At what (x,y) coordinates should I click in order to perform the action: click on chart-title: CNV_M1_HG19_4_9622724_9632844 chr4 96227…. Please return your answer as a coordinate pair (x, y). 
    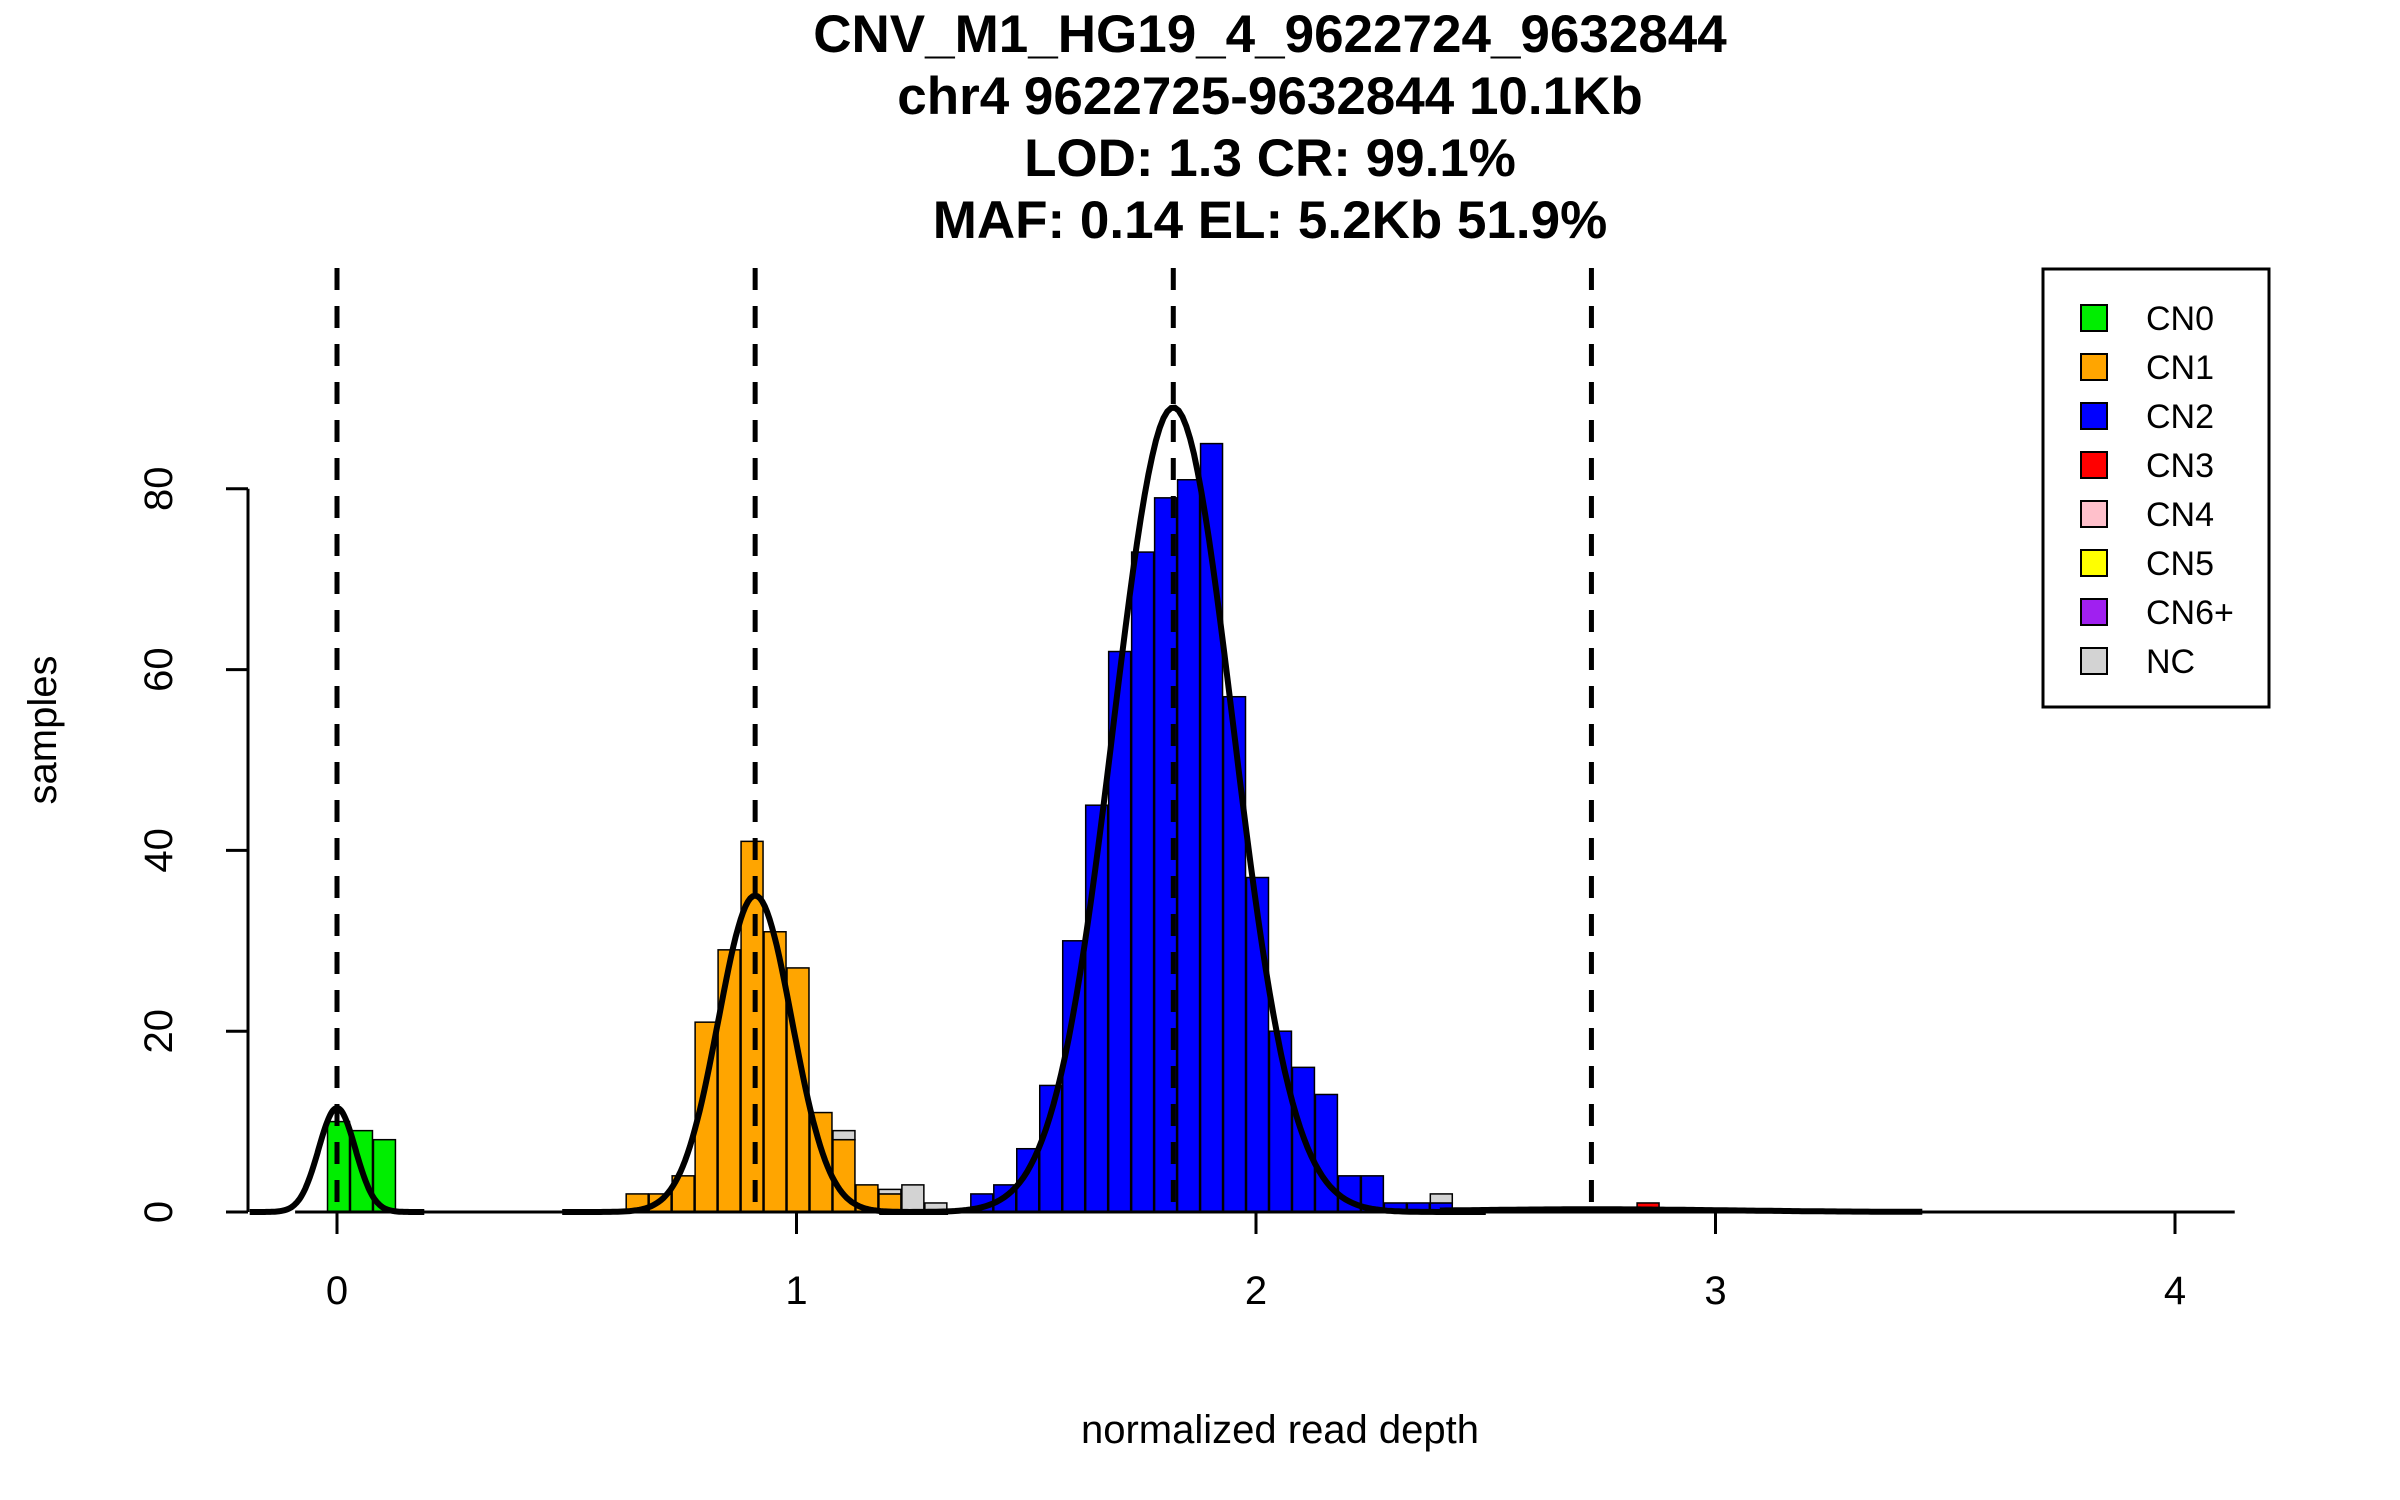
    Looking at the image, I should click on (1270, 127).